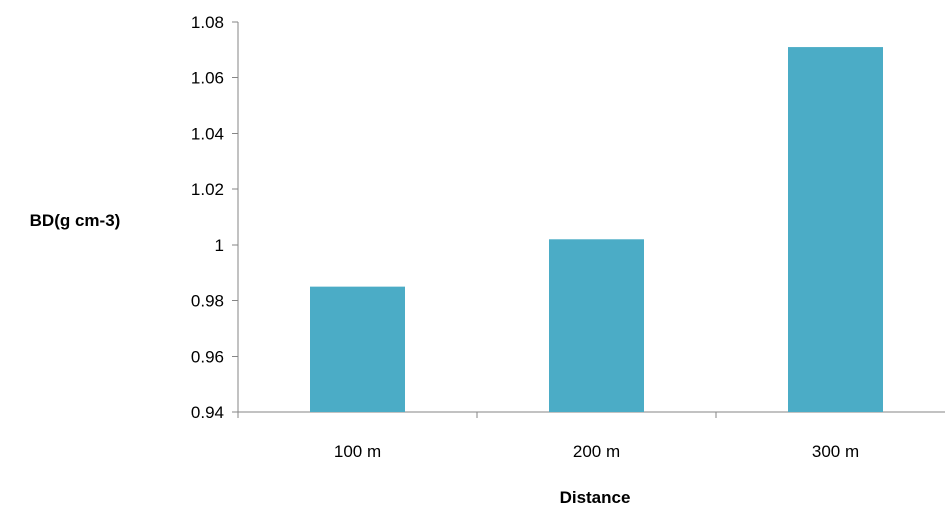 This screenshot has height=512, width=947. What do you see at coordinates (207, 189) in the screenshot?
I see `y-tick-label: 1.02` at bounding box center [207, 189].